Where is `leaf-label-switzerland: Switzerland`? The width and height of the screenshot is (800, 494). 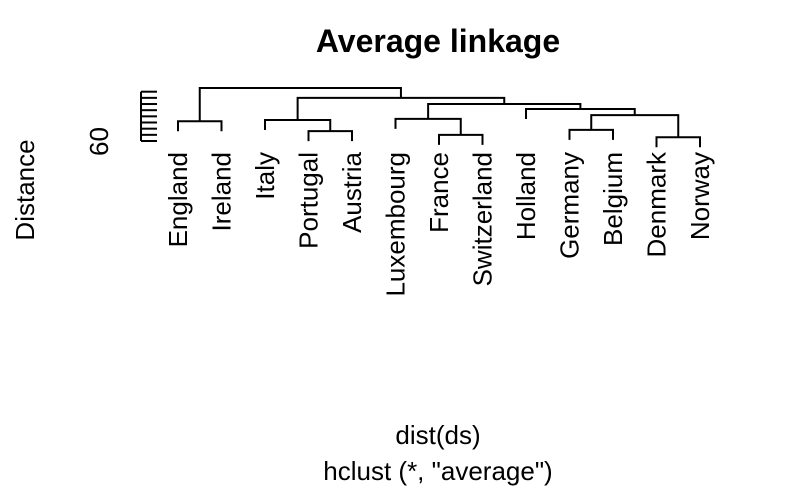
leaf-label-switzerland: Switzerland is located at coordinates (483, 219).